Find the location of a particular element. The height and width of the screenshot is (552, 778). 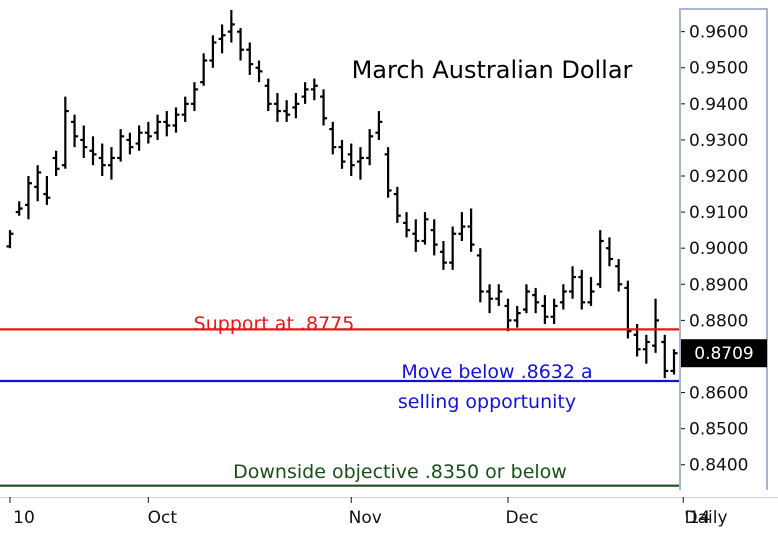

y-tick-label: 0.9300 is located at coordinates (718, 141).